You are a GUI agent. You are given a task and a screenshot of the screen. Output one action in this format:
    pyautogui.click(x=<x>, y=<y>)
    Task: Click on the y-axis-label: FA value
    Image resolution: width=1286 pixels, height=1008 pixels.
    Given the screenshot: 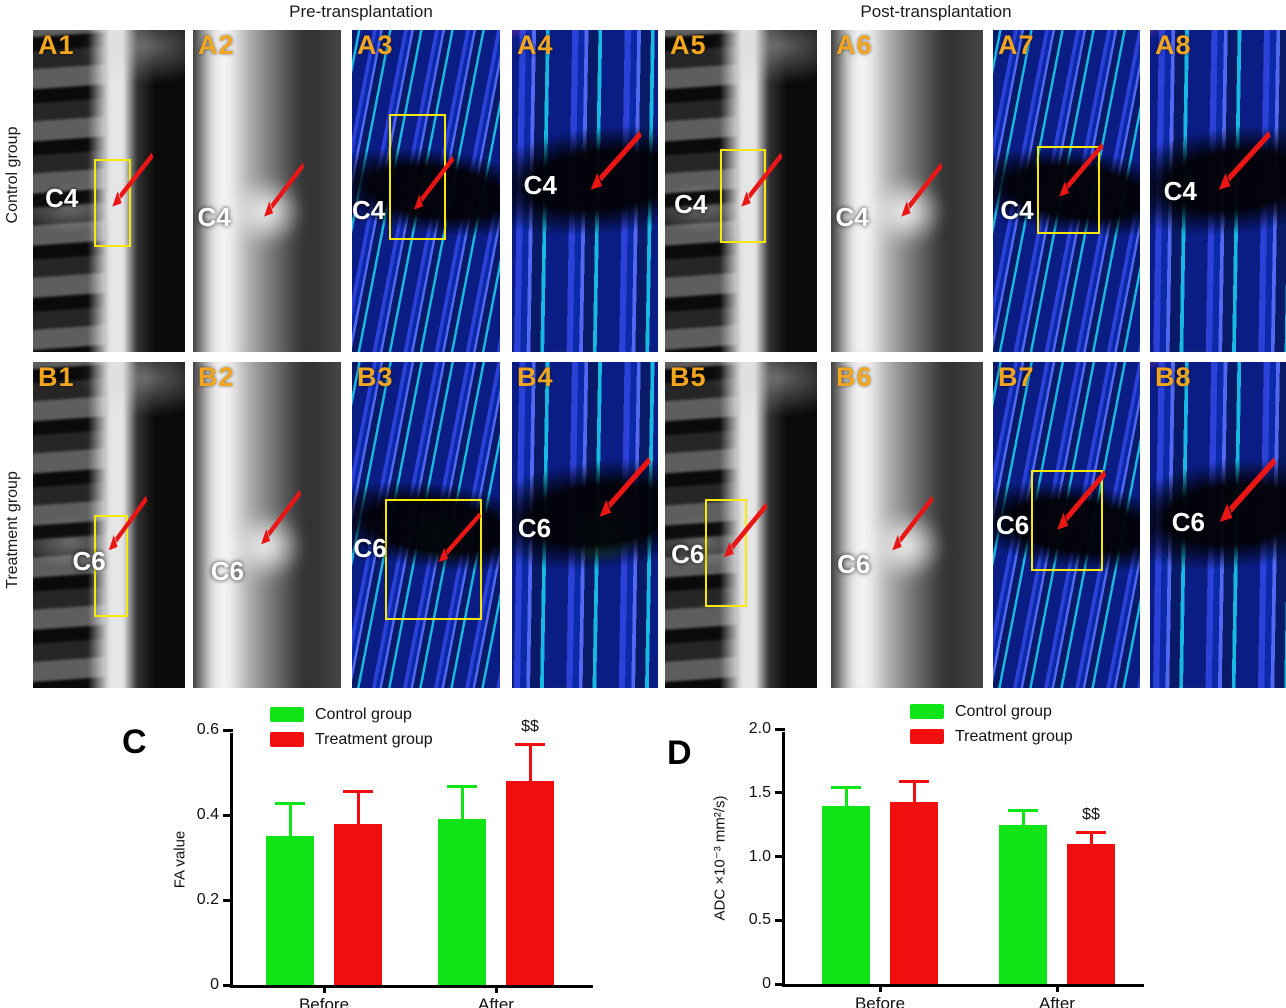 What is the action you would take?
    pyautogui.click(x=180, y=859)
    